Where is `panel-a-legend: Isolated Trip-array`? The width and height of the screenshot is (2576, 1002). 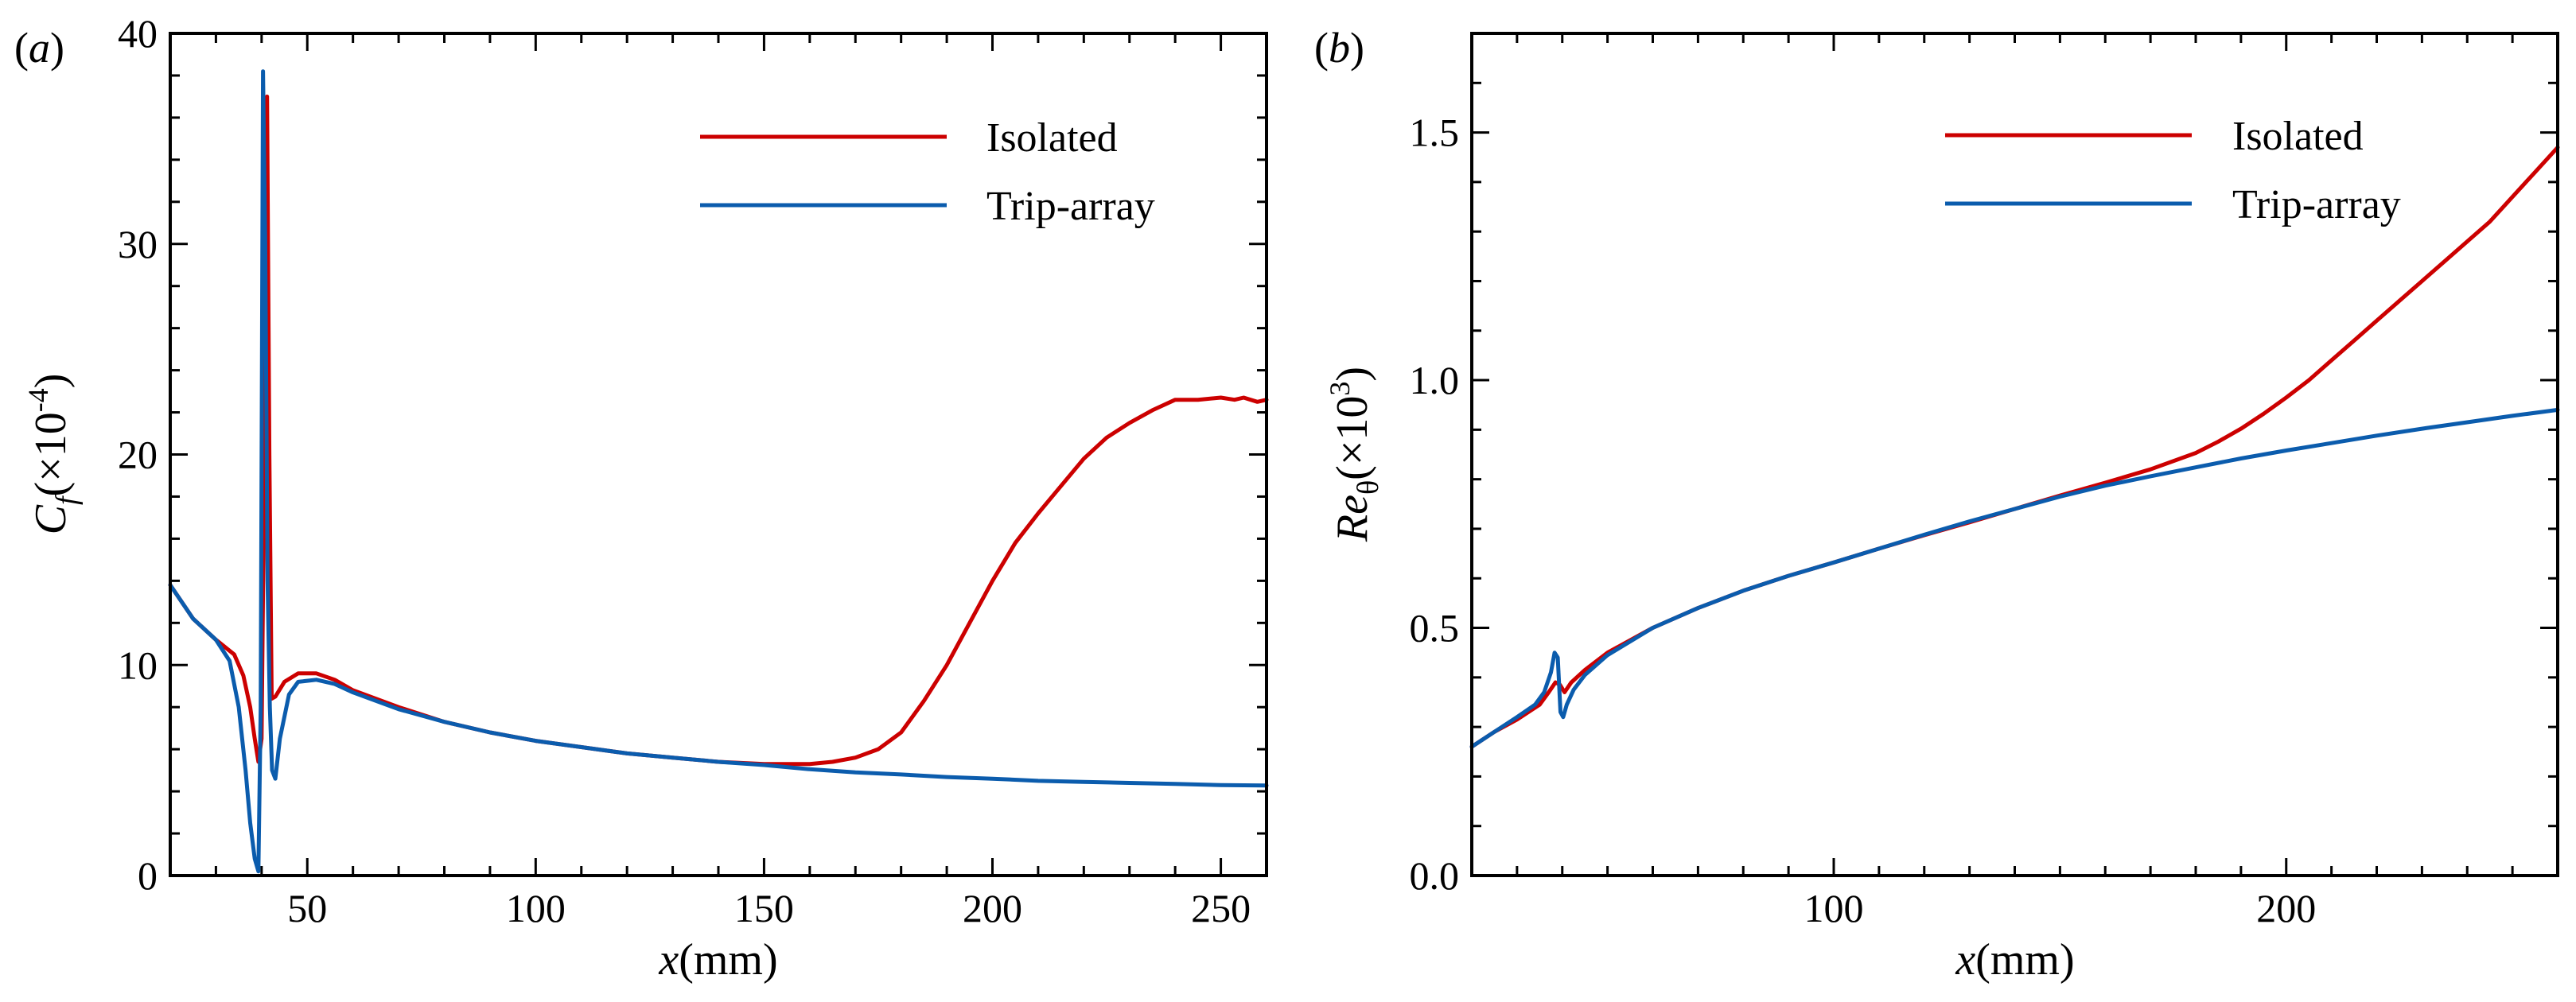
panel-a-legend: Isolated Trip-array is located at coordinates (928, 172).